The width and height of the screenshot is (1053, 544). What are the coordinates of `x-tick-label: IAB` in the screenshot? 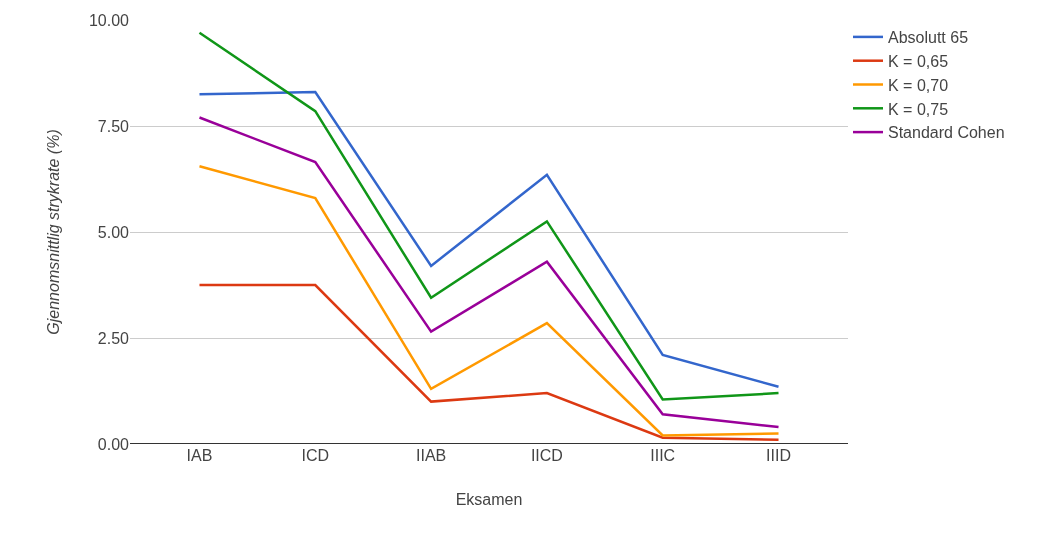 It's located at (199, 455).